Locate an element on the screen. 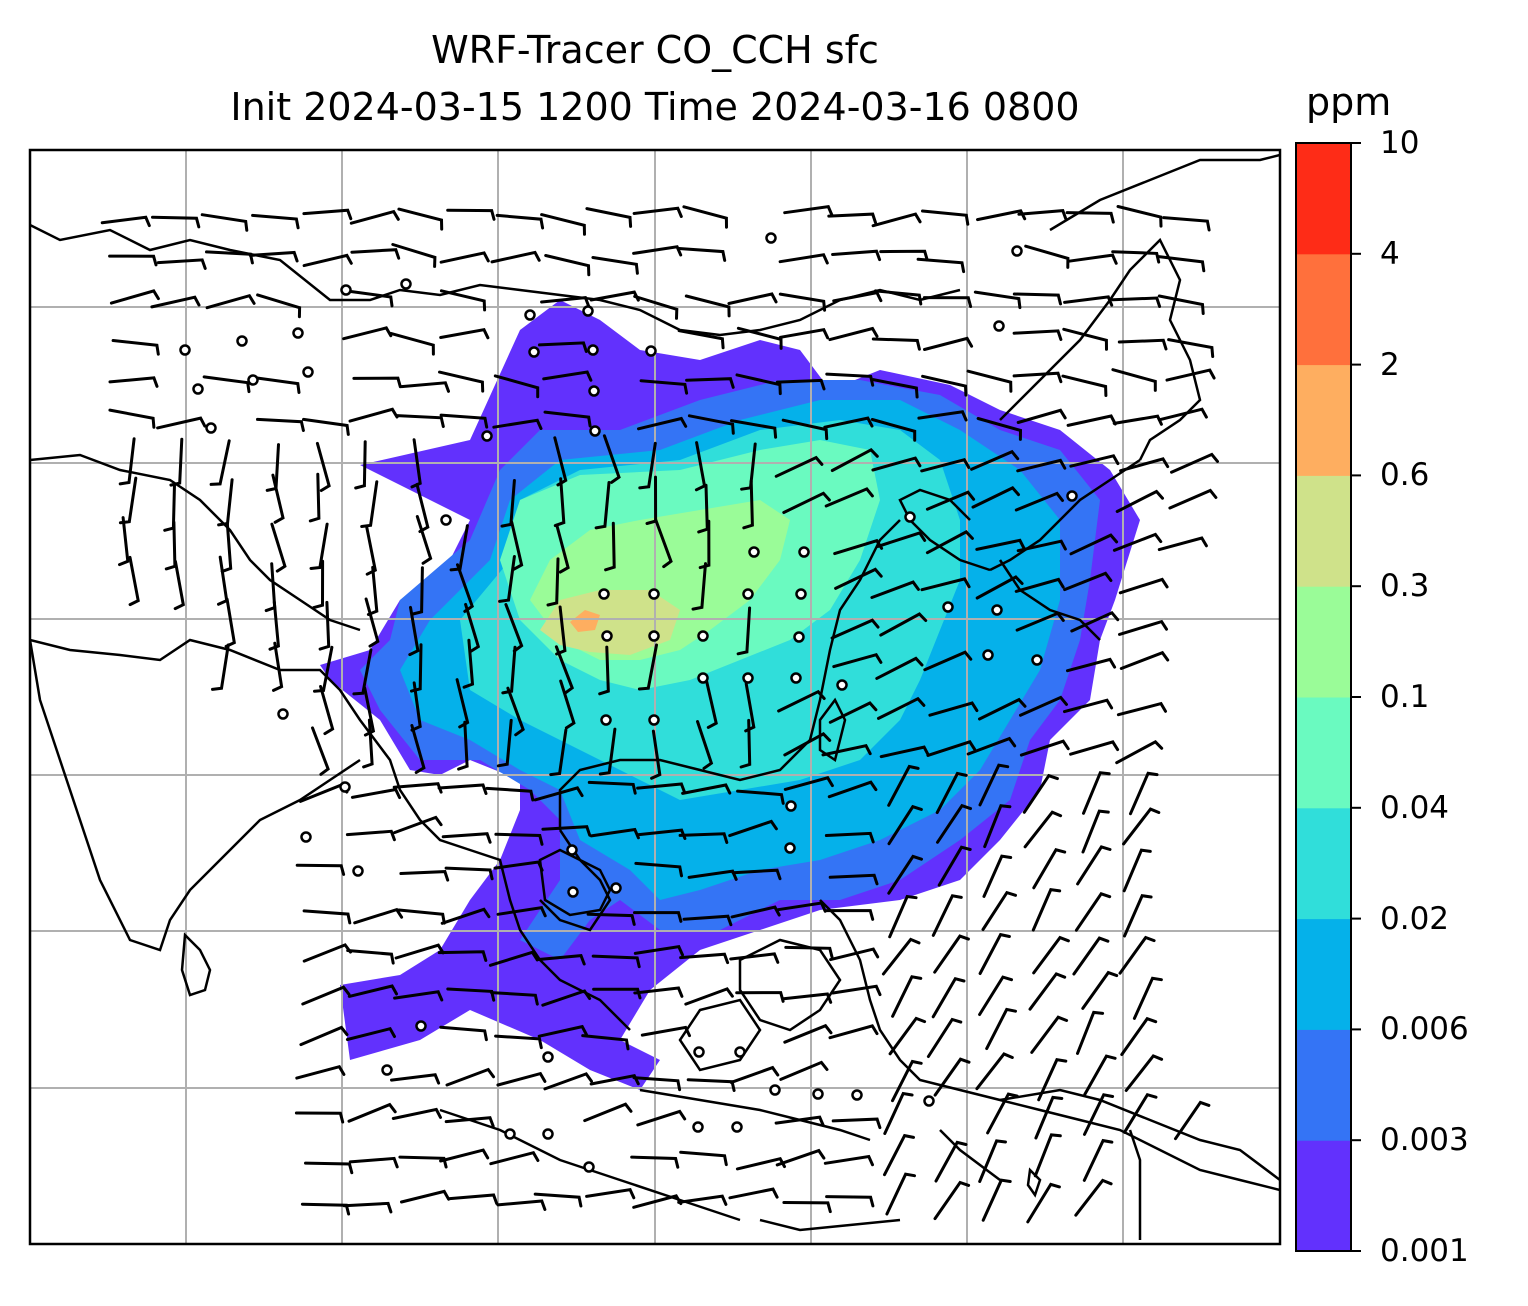 The height and width of the screenshot is (1306, 1528). colorbar-tick-label: 2 is located at coordinates (1390, 364).